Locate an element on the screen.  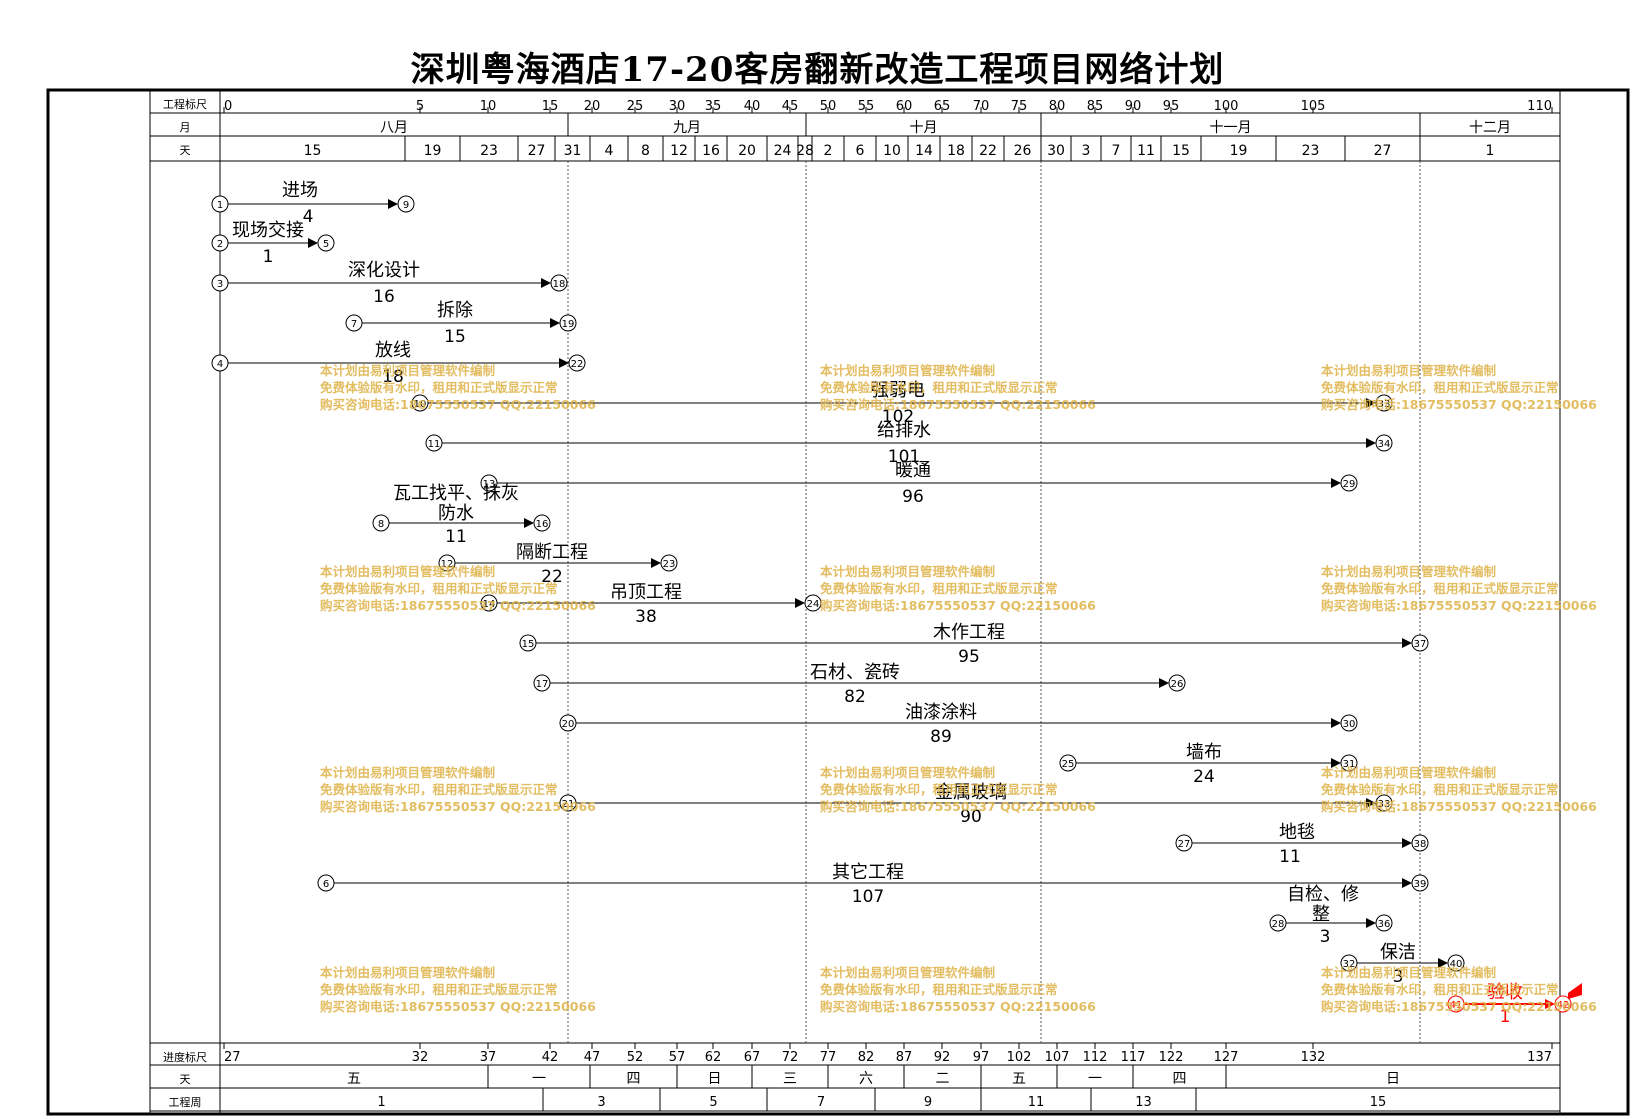
engineering-week-label: 7 is located at coordinates (821, 1102).